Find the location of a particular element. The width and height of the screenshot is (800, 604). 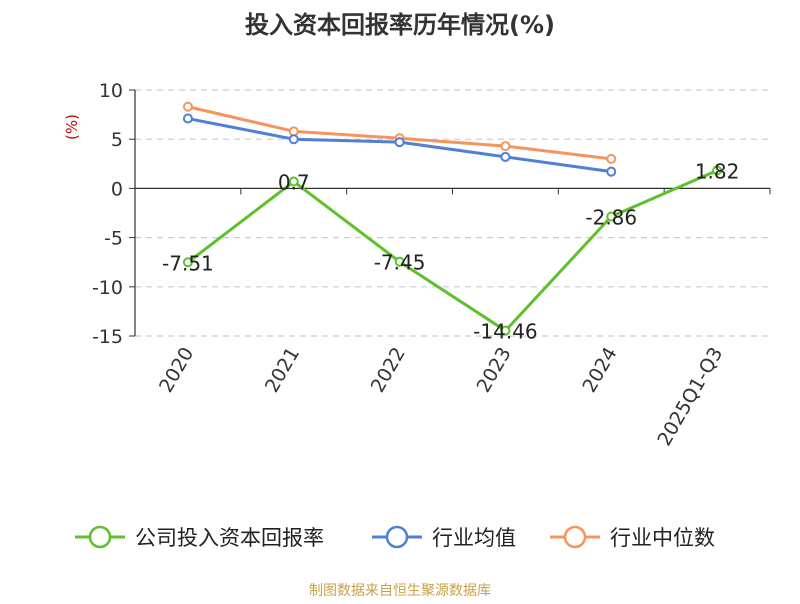

y-tick-label: -5 is located at coordinates (113, 239).